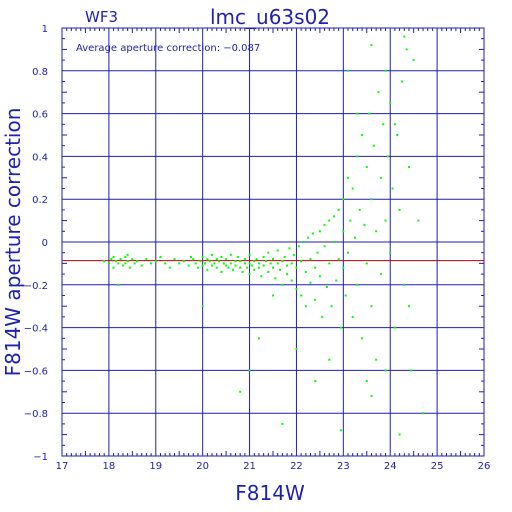  Describe the element at coordinates (36, 414) in the screenshot. I see `y-tick-label: −0.8` at that location.